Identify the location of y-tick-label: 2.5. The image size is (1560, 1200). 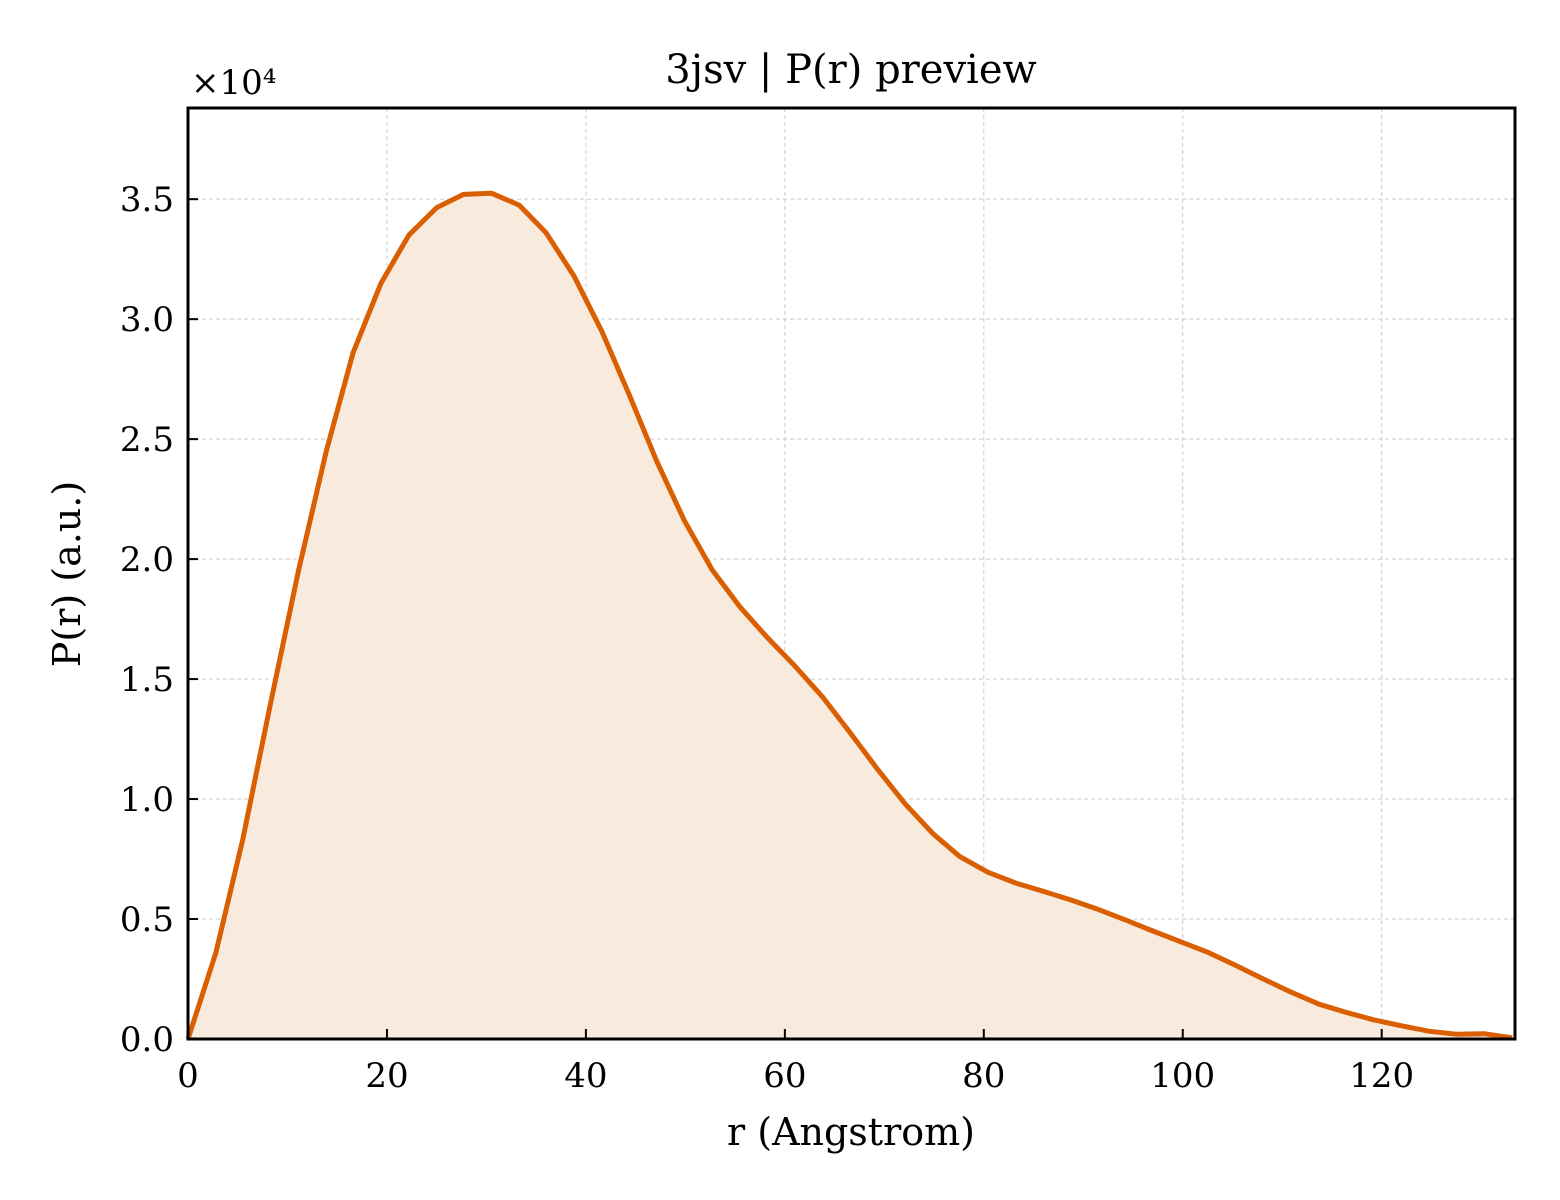
(147, 440).